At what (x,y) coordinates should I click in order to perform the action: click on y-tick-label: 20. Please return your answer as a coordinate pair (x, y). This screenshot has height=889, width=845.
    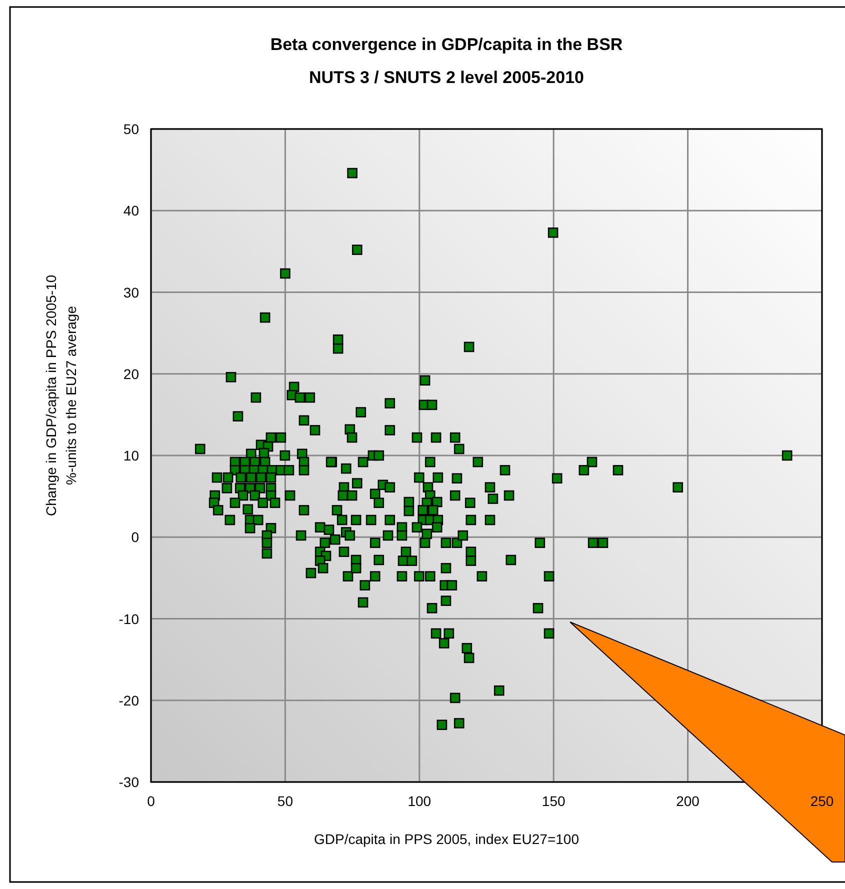
    Looking at the image, I should click on (131, 374).